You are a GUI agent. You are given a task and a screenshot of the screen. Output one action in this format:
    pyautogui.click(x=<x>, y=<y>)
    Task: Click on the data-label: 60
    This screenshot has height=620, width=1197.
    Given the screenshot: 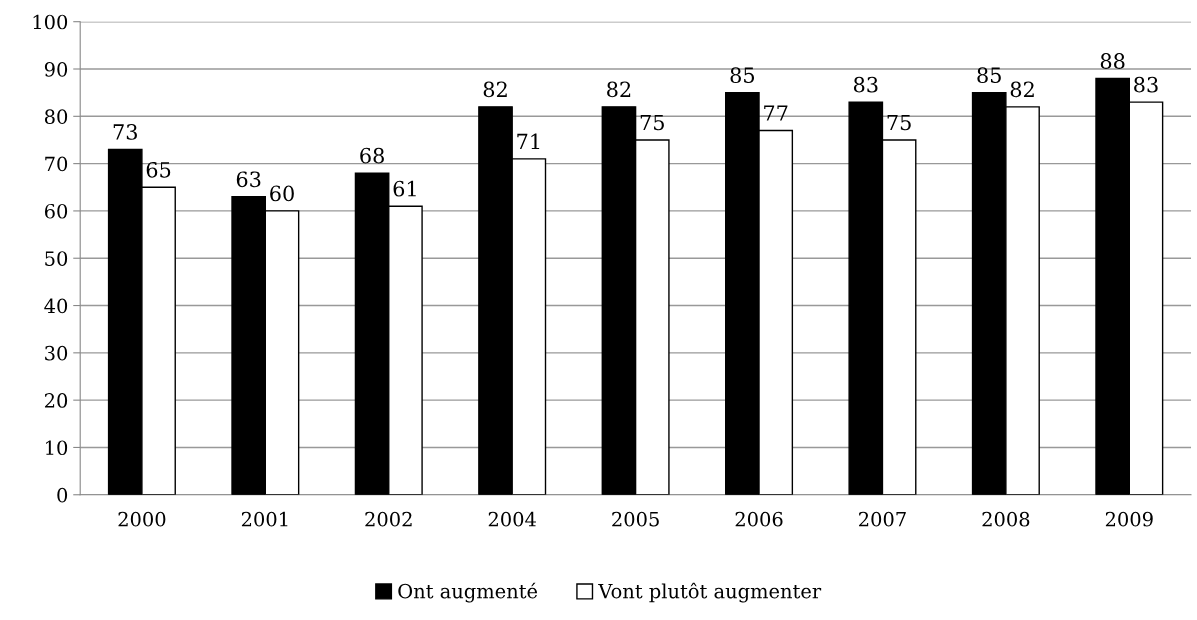 What is the action you would take?
    pyautogui.click(x=282, y=193)
    